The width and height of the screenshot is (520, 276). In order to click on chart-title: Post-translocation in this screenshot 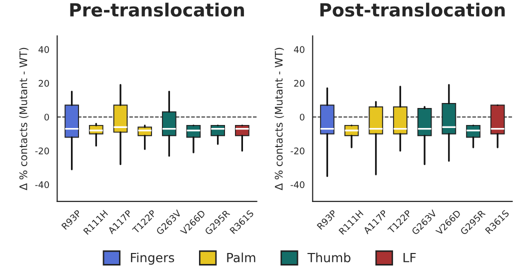, I will do `click(412, 9)`.